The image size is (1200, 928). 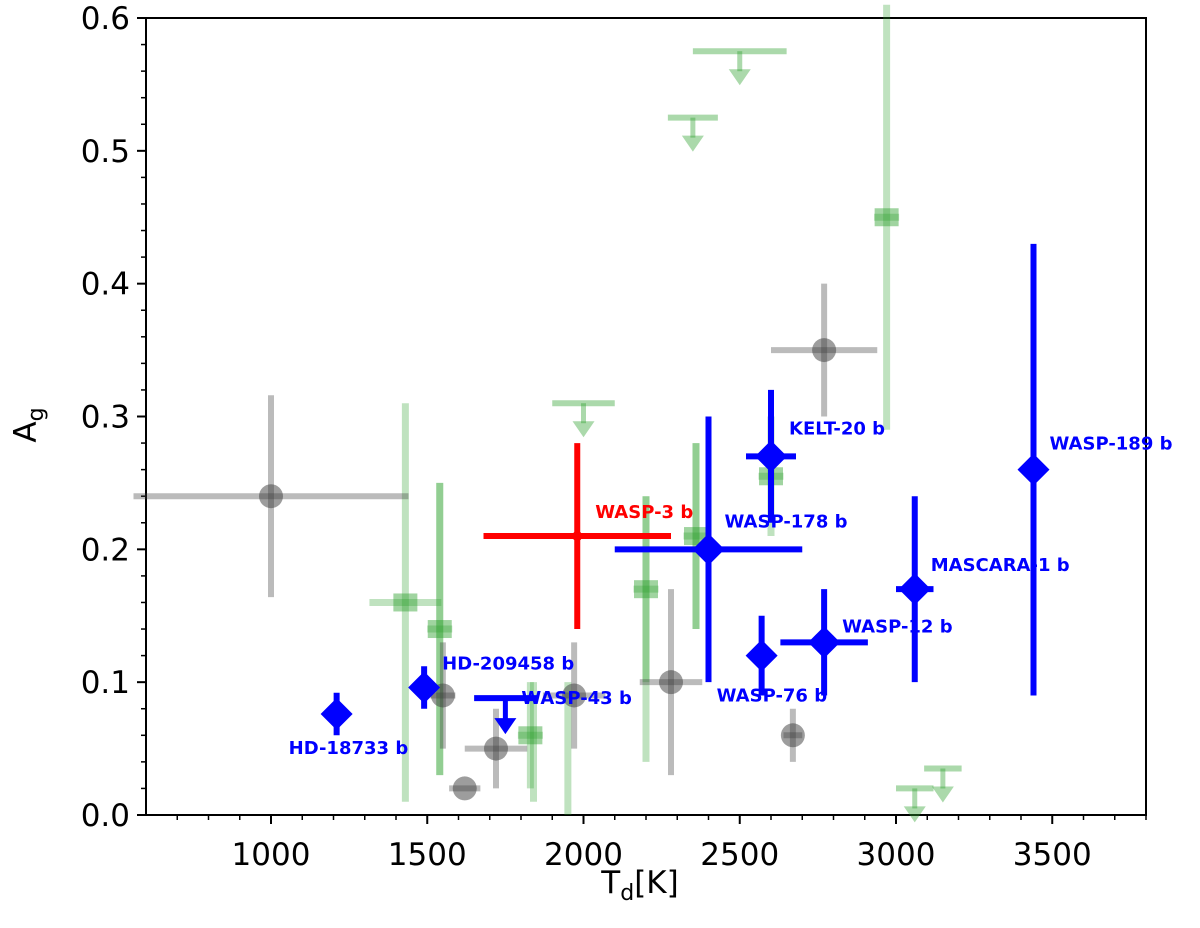 What do you see at coordinates (105, 285) in the screenshot?
I see `y-tick-label: 0.4` at bounding box center [105, 285].